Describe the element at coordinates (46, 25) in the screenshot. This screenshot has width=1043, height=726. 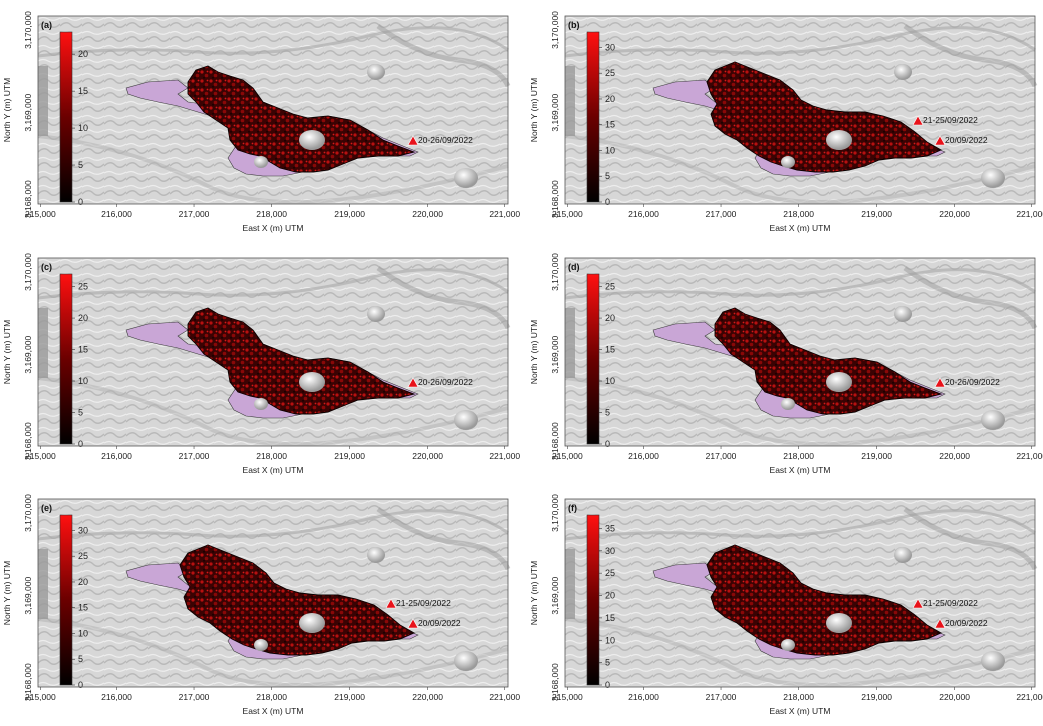
I see `panel-tag: (a)` at that location.